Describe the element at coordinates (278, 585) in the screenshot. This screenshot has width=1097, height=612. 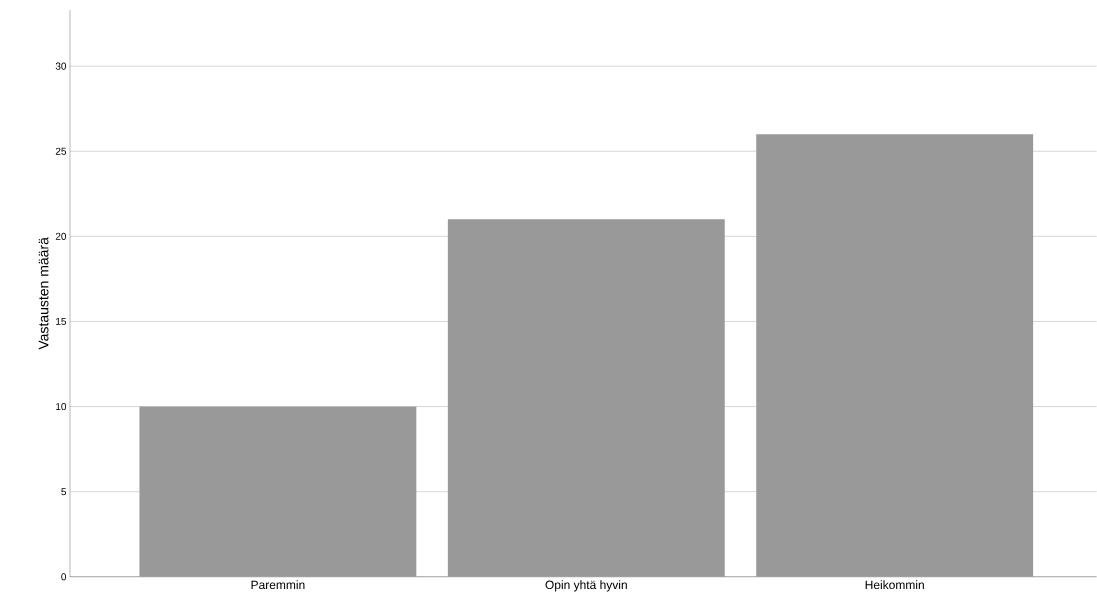
I see `x-tick-label: Paremmin` at that location.